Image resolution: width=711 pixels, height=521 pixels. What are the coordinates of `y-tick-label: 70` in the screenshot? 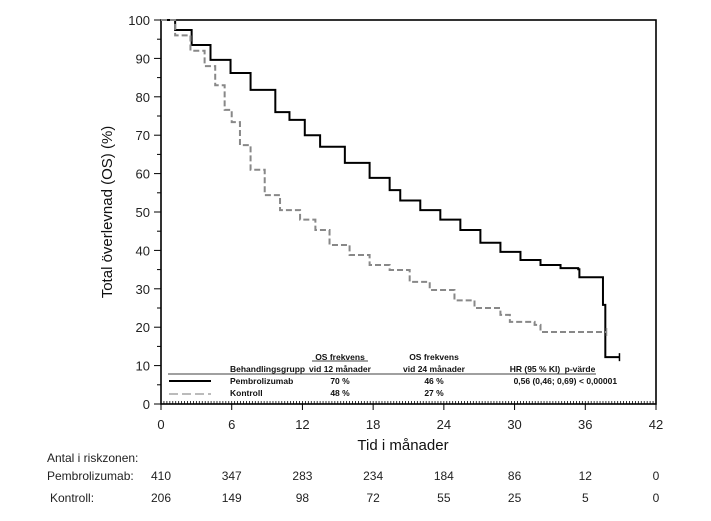 It's located at (143, 135).